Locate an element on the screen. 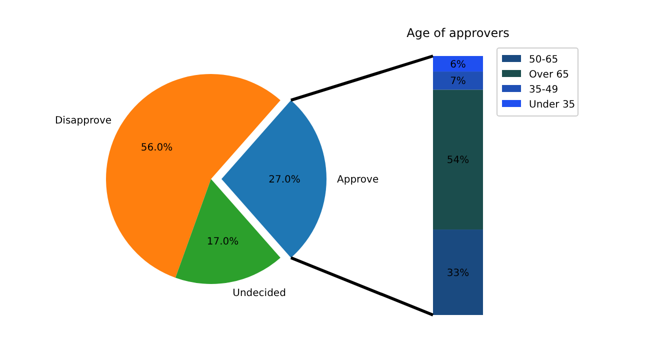 The height and width of the screenshot is (360, 648). data-label: 33% is located at coordinates (458, 273).